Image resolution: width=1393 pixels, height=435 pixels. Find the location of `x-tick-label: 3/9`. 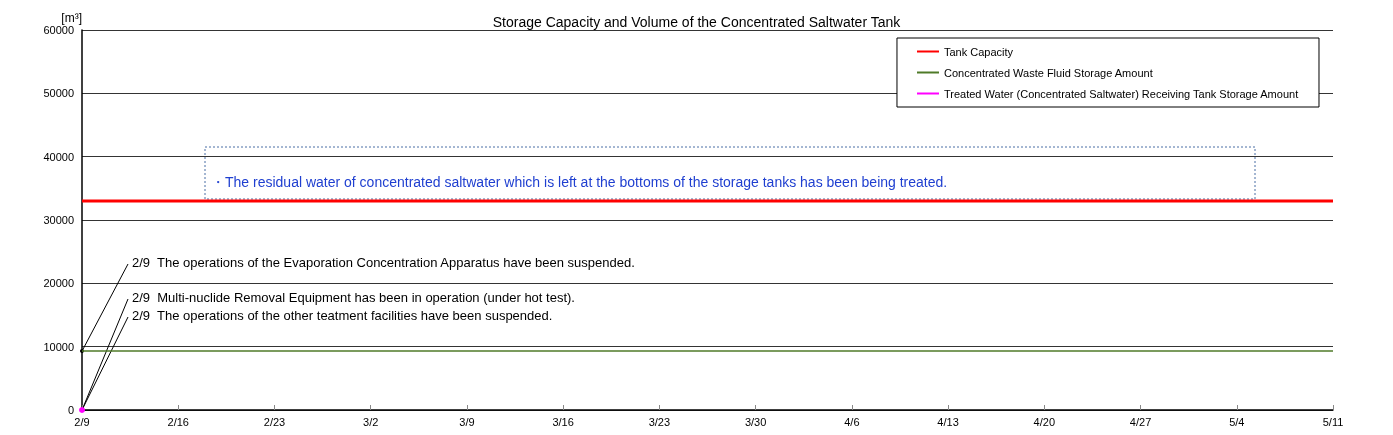

x-tick-label: 3/9 is located at coordinates (467, 421).